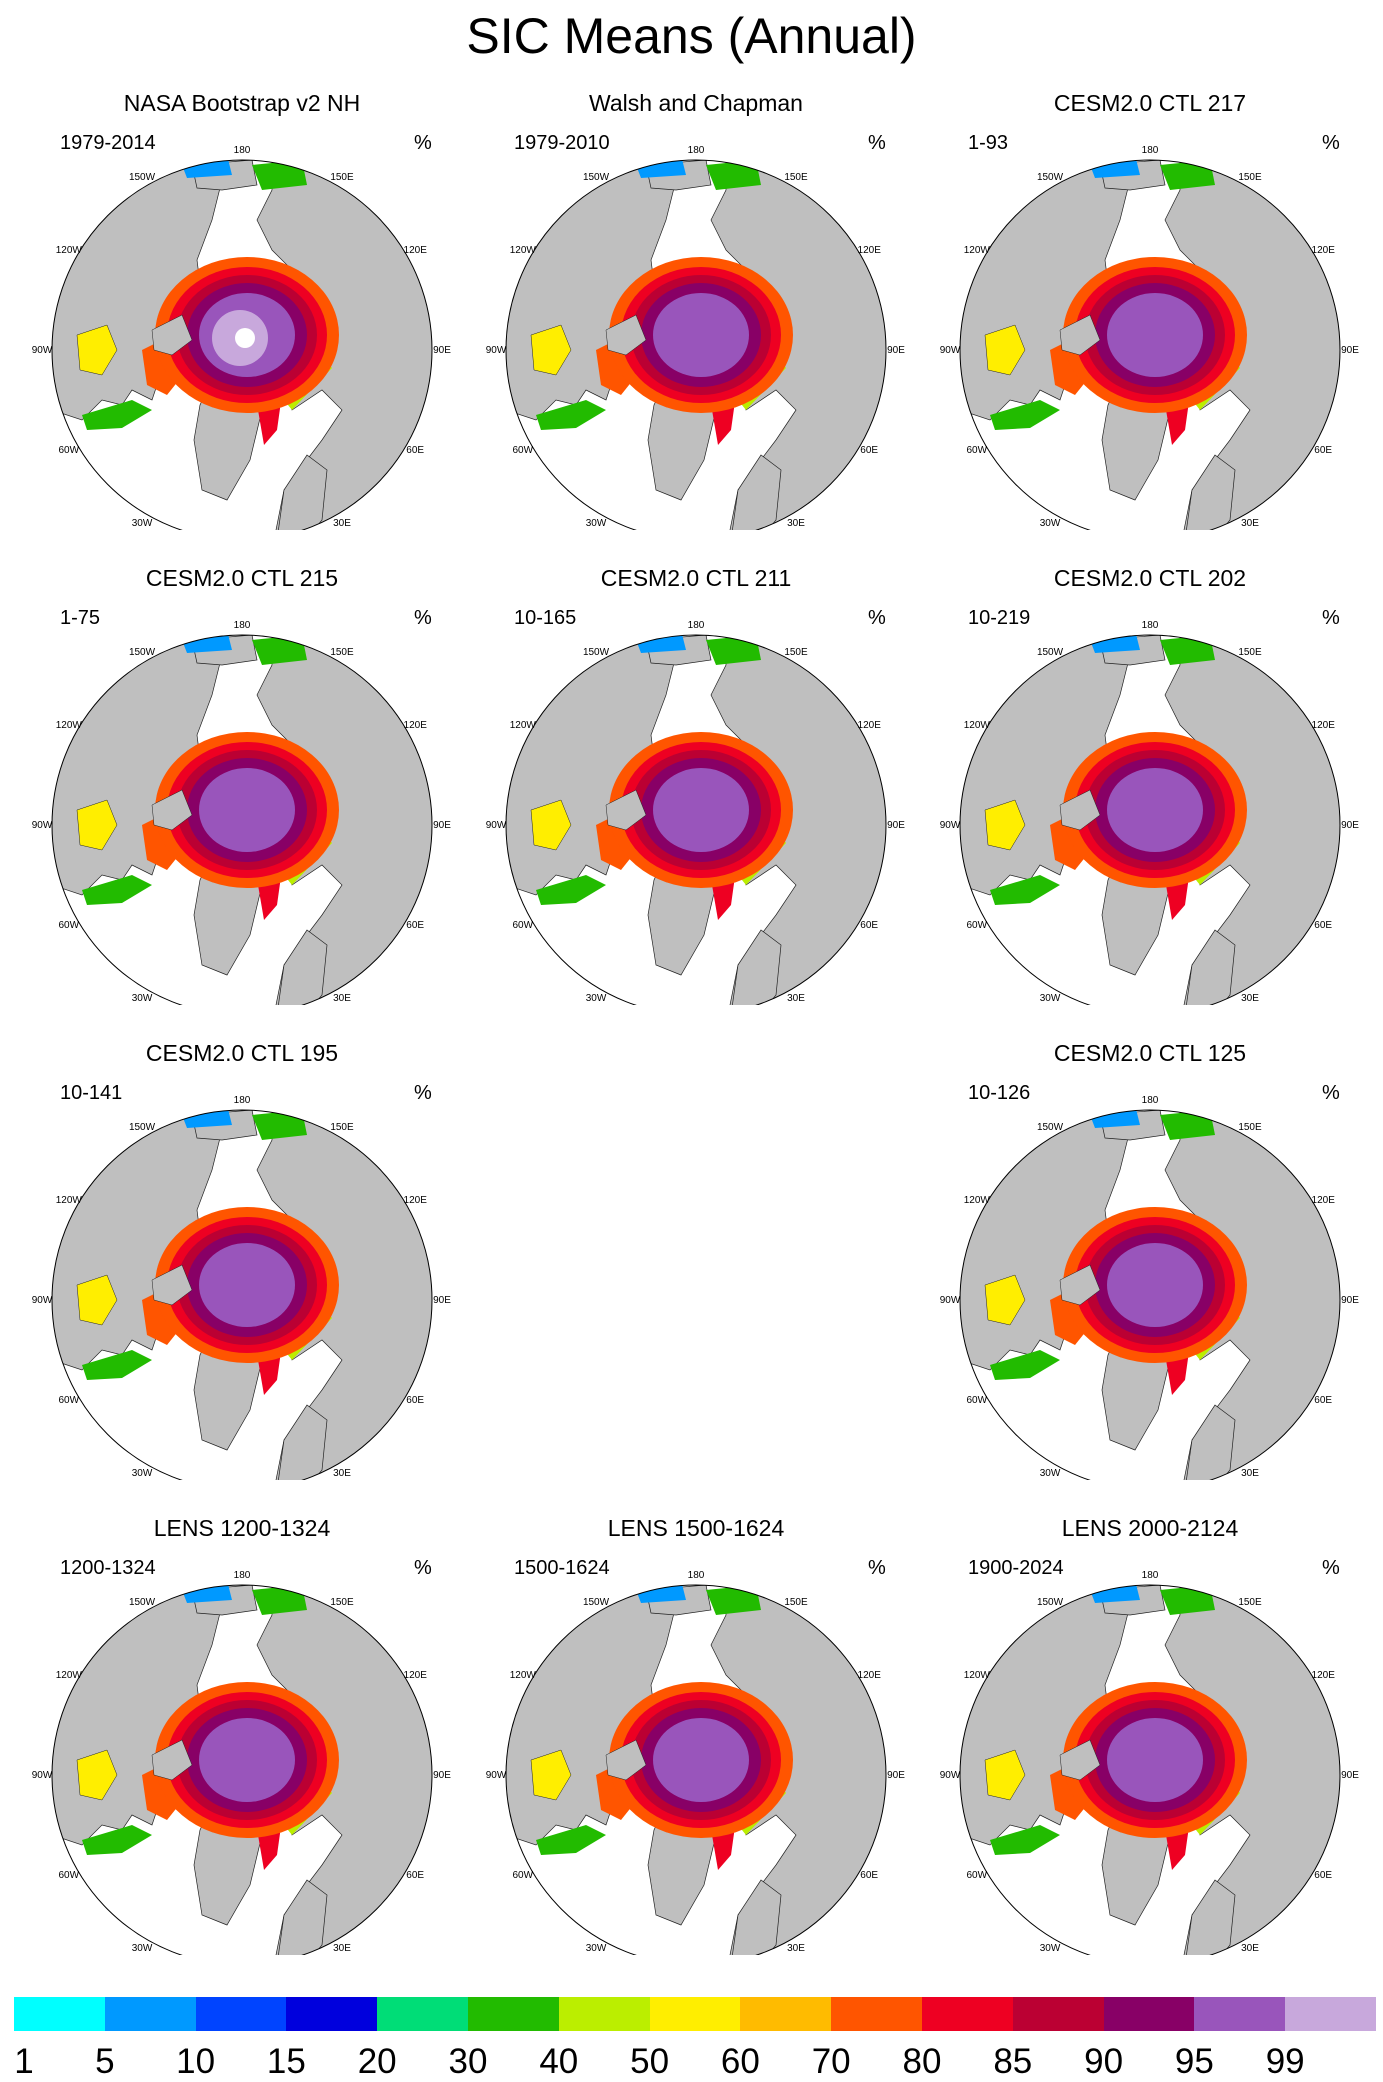  Describe the element at coordinates (416, 1675) in the screenshot. I see `longitude-label: 120E` at that location.